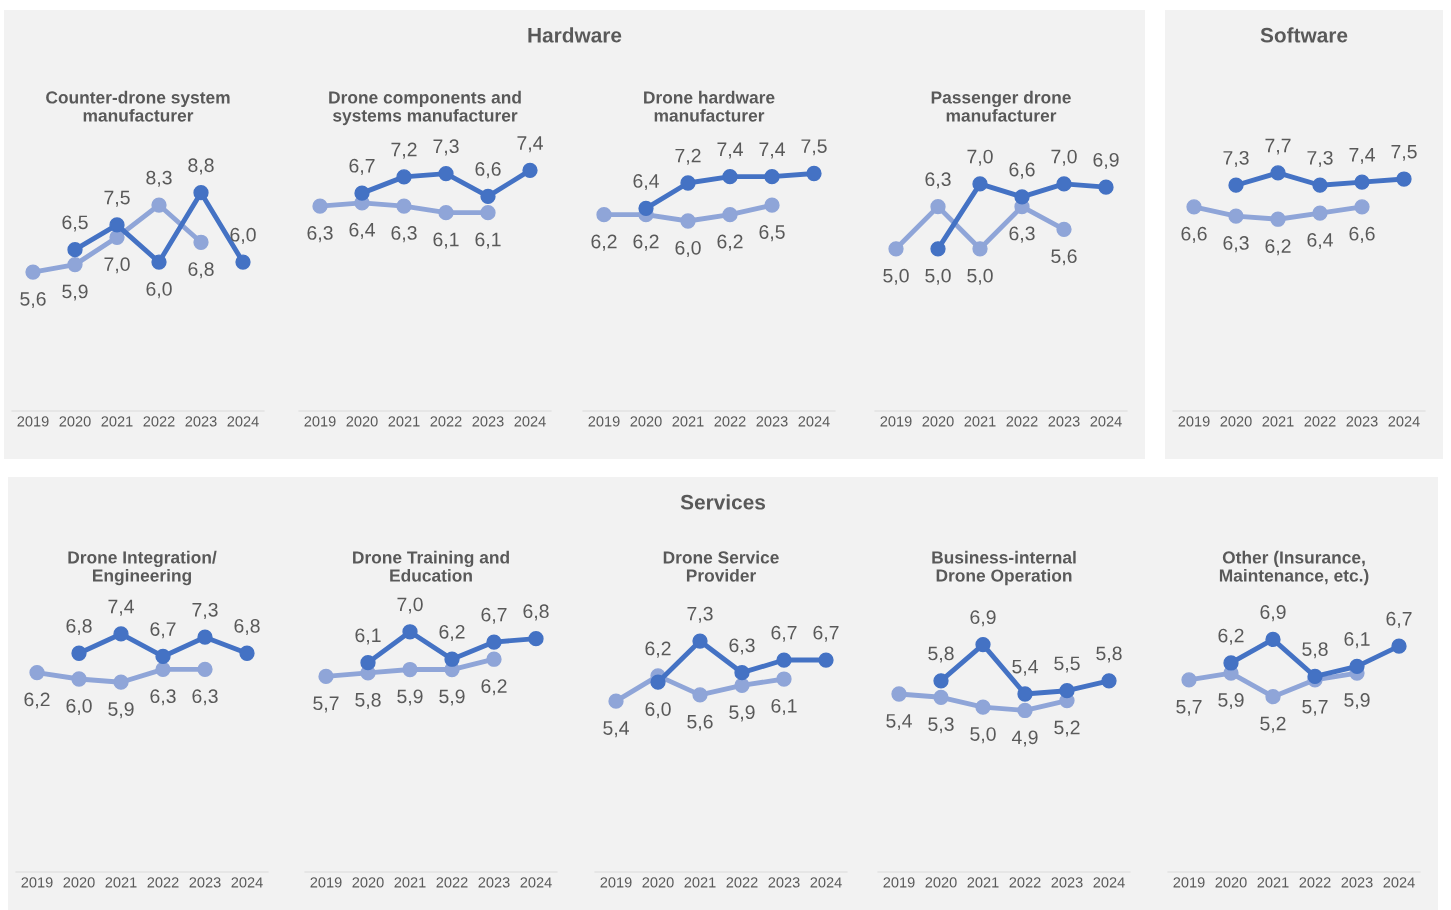 The width and height of the screenshot is (1451, 910). What do you see at coordinates (814, 147) in the screenshot?
I see `data-label: 7,5` at bounding box center [814, 147].